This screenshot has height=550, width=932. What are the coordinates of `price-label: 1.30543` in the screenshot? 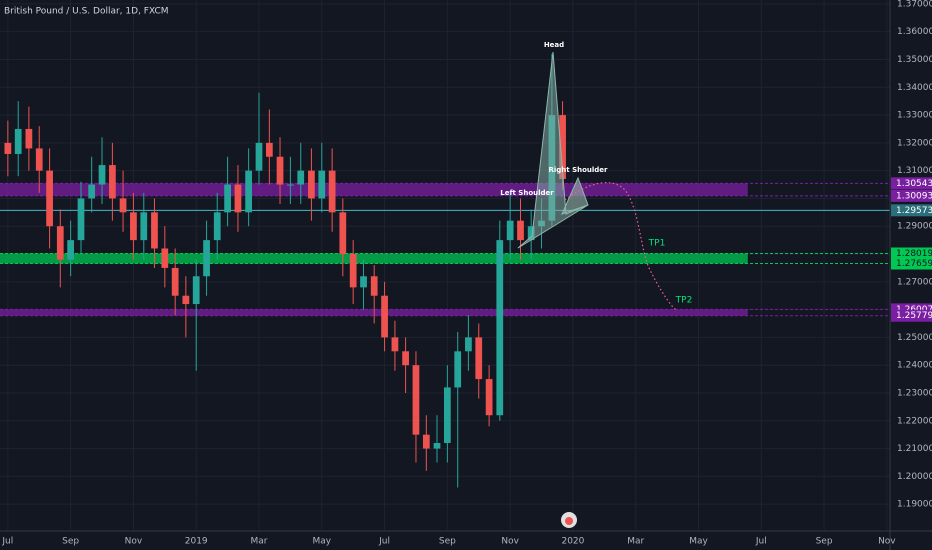 It's located at (914, 184).